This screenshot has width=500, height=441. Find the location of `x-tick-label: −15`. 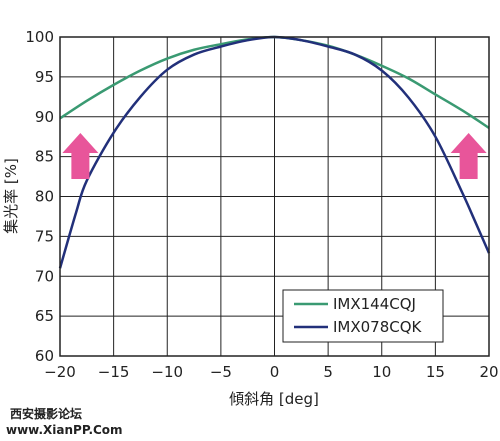

x-tick-label: −15 is located at coordinates (114, 372).